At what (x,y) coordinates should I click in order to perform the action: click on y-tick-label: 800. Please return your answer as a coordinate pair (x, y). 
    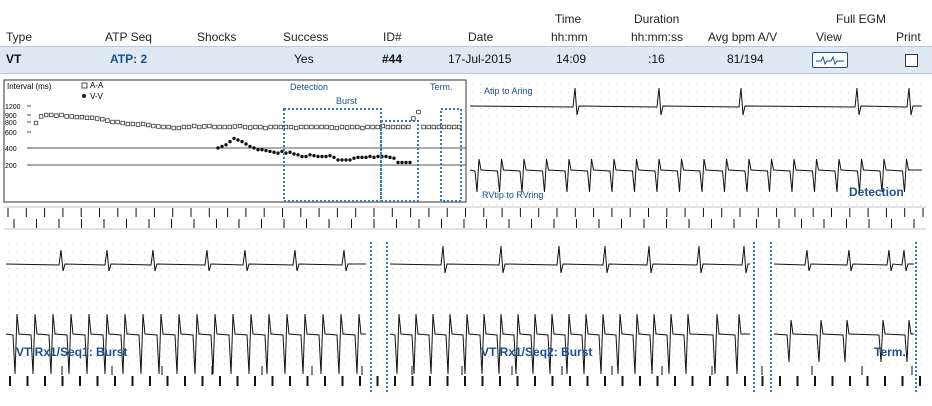
    Looking at the image, I should click on (11, 123).